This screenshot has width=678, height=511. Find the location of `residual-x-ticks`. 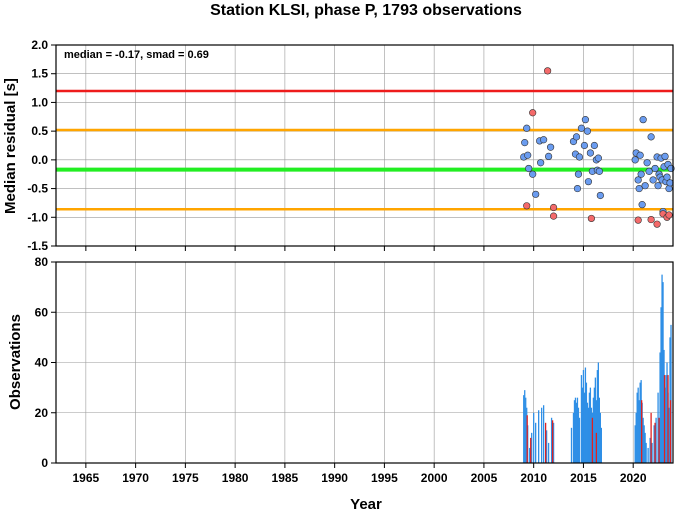

residual-x-ticks is located at coordinates (359, 248).